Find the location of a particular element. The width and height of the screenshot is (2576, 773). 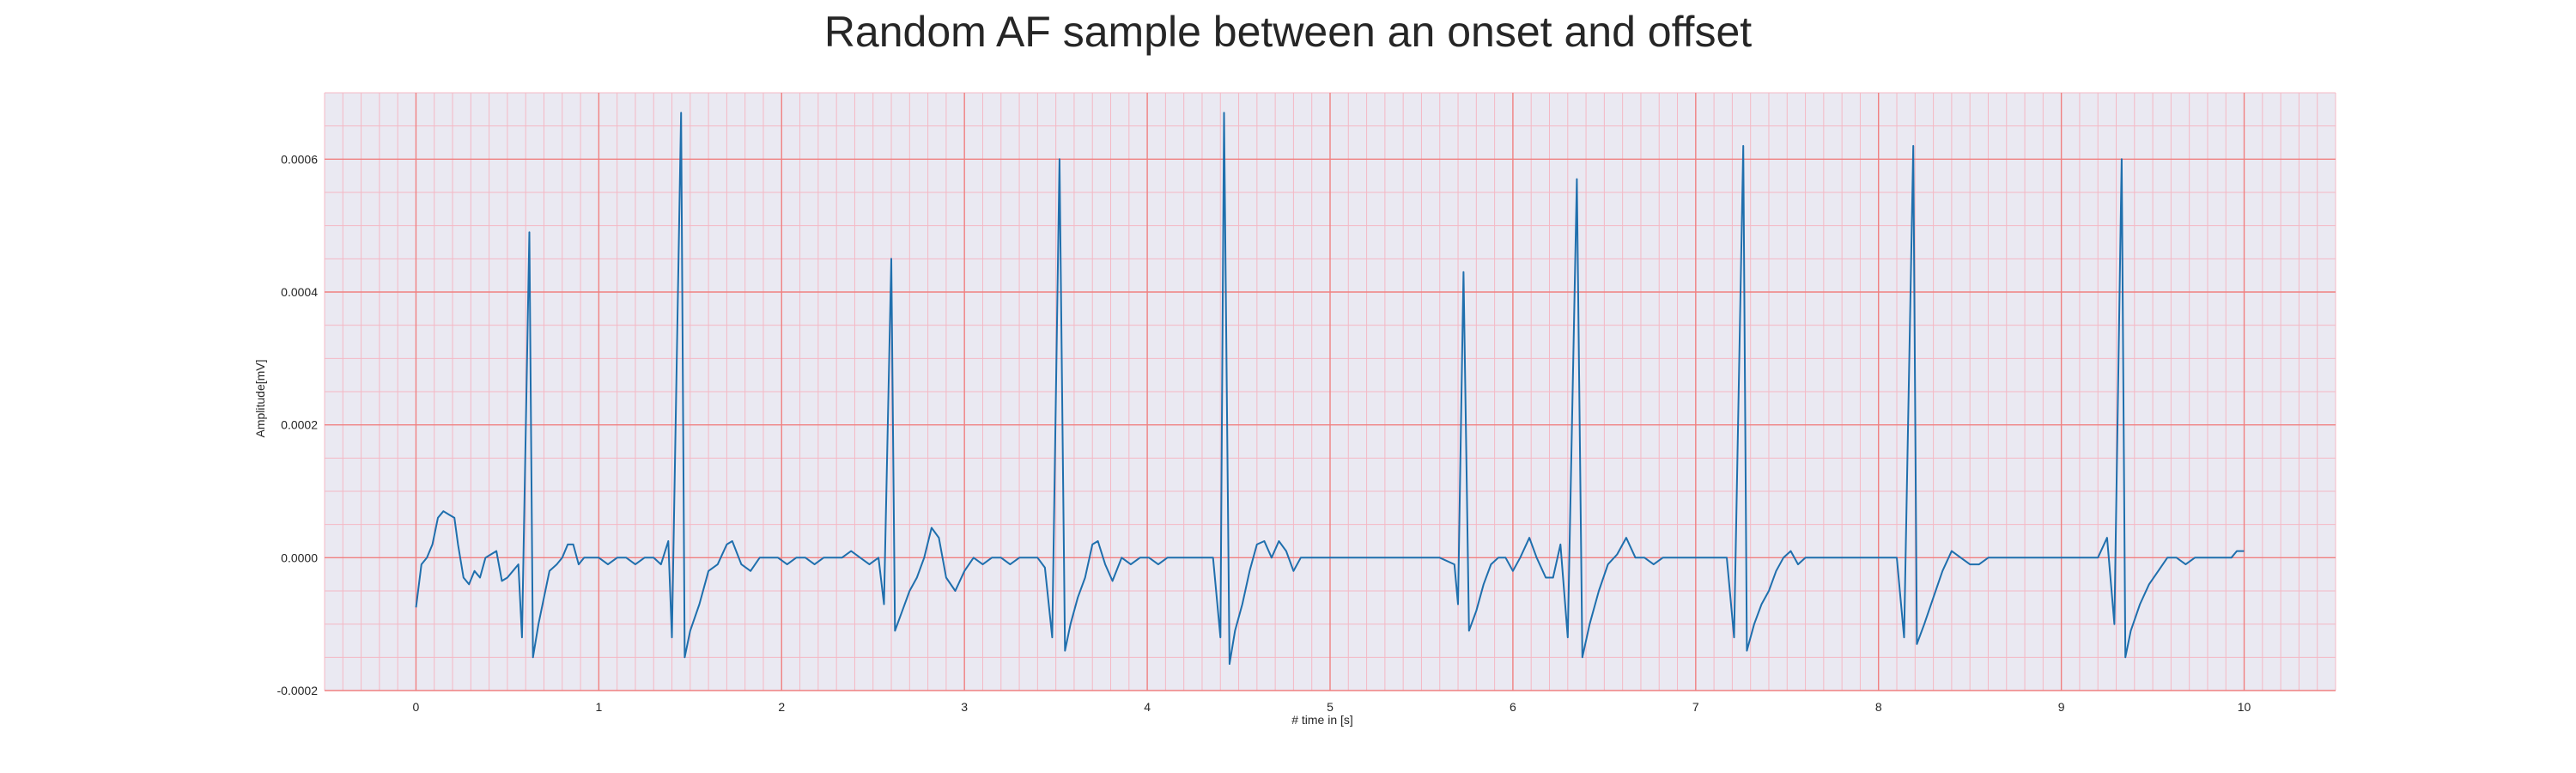

x-tick-label: 5 is located at coordinates (1330, 707).